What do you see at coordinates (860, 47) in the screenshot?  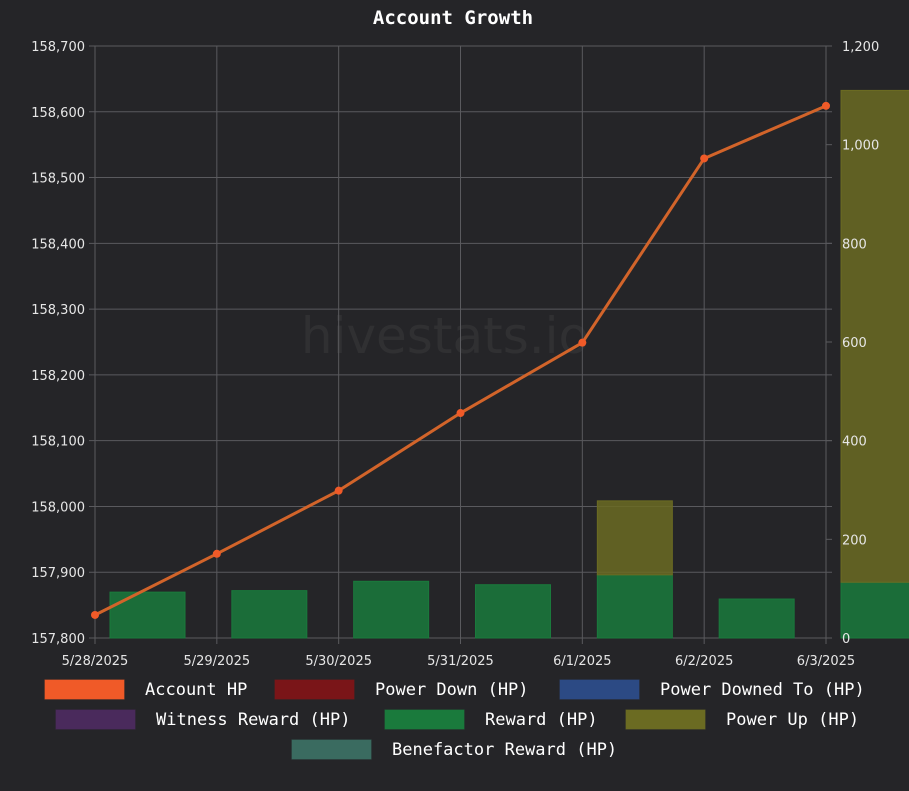 I see `right-axis-tick-label: 1,200` at bounding box center [860, 47].